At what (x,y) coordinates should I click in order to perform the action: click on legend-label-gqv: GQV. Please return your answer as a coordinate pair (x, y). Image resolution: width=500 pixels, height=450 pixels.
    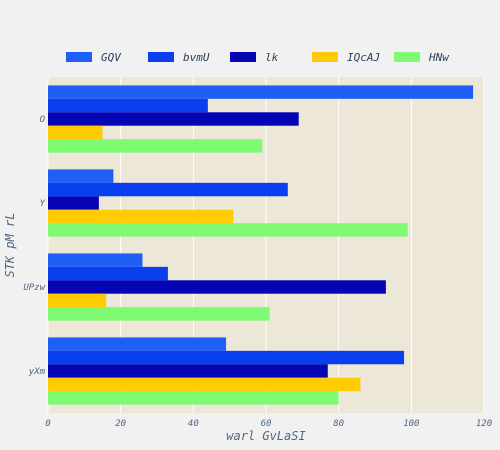
    Looking at the image, I should click on (111, 57).